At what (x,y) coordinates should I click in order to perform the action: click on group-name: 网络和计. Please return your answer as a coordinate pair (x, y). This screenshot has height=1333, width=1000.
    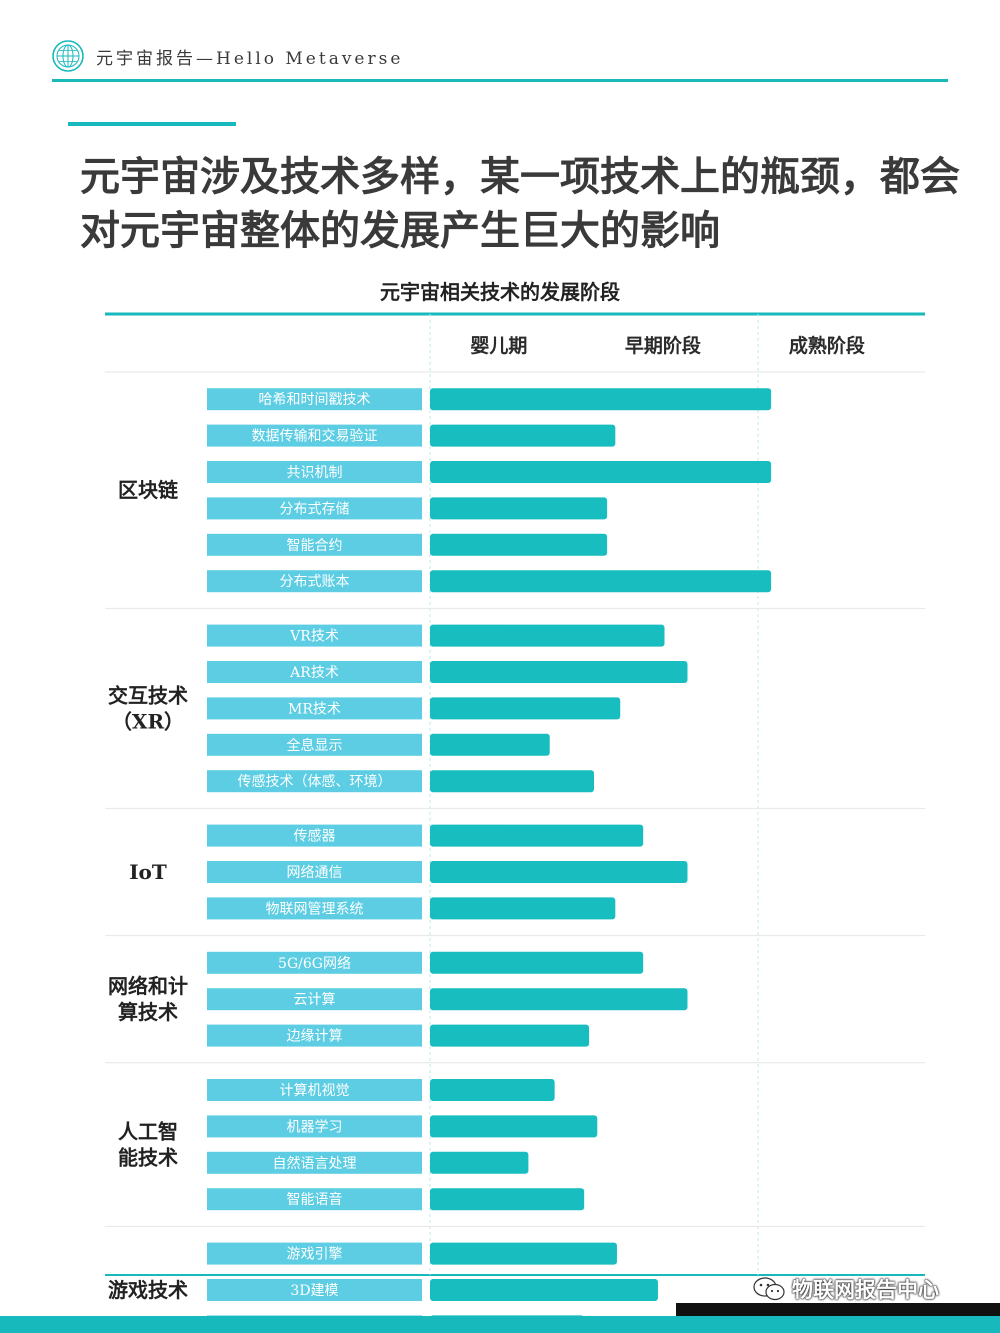
    Looking at the image, I should click on (148, 986).